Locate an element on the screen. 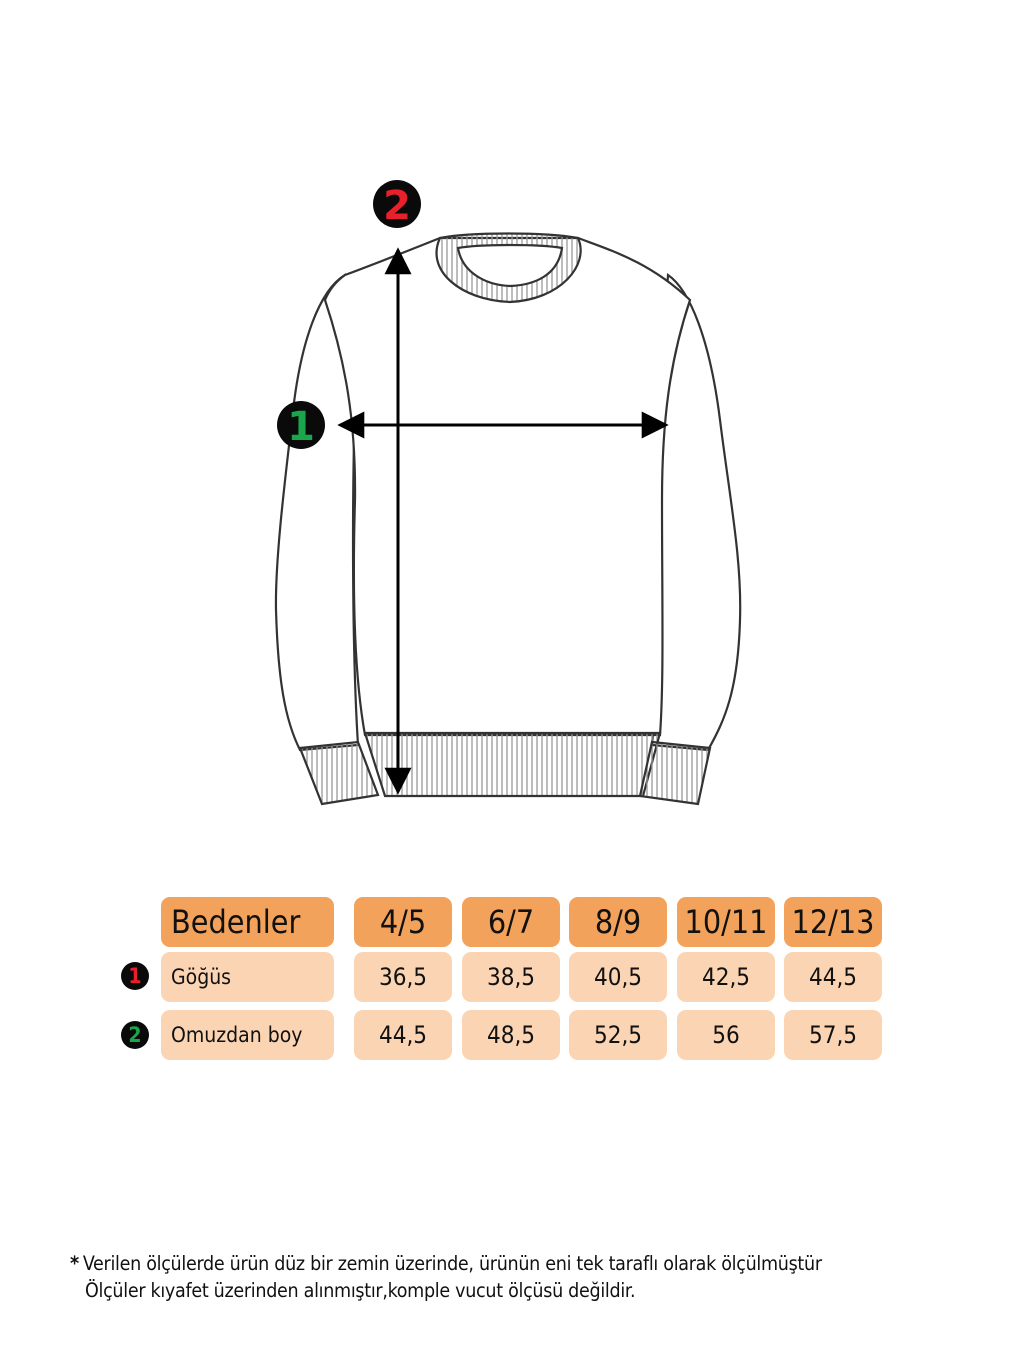  svg-text: 2 is located at coordinates (397, 206).